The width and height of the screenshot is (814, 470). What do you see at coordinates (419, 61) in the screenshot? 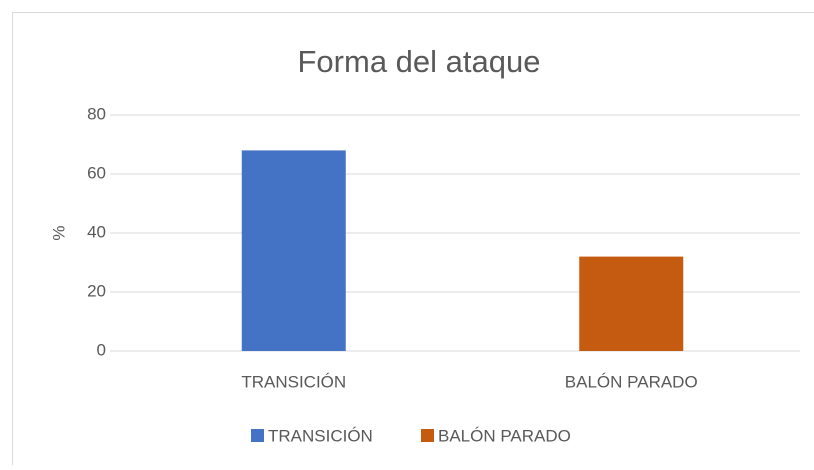
I see `chart-title: Forma del ataque` at bounding box center [419, 61].